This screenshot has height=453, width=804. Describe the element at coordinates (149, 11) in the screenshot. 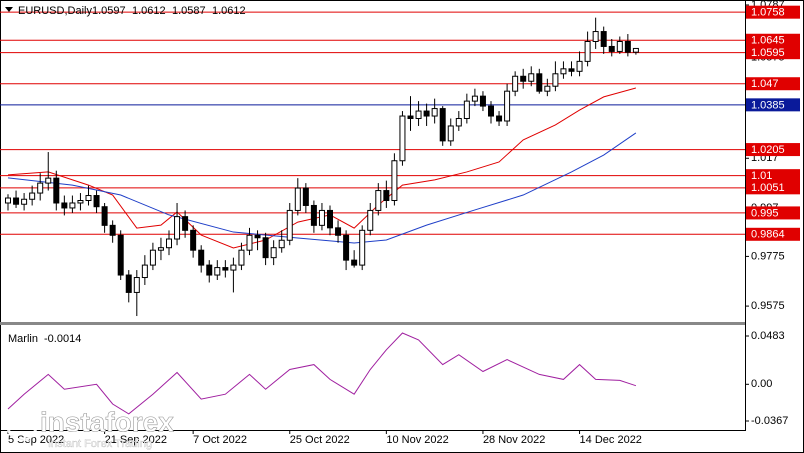

I see `high-value: 1.0612` at that location.